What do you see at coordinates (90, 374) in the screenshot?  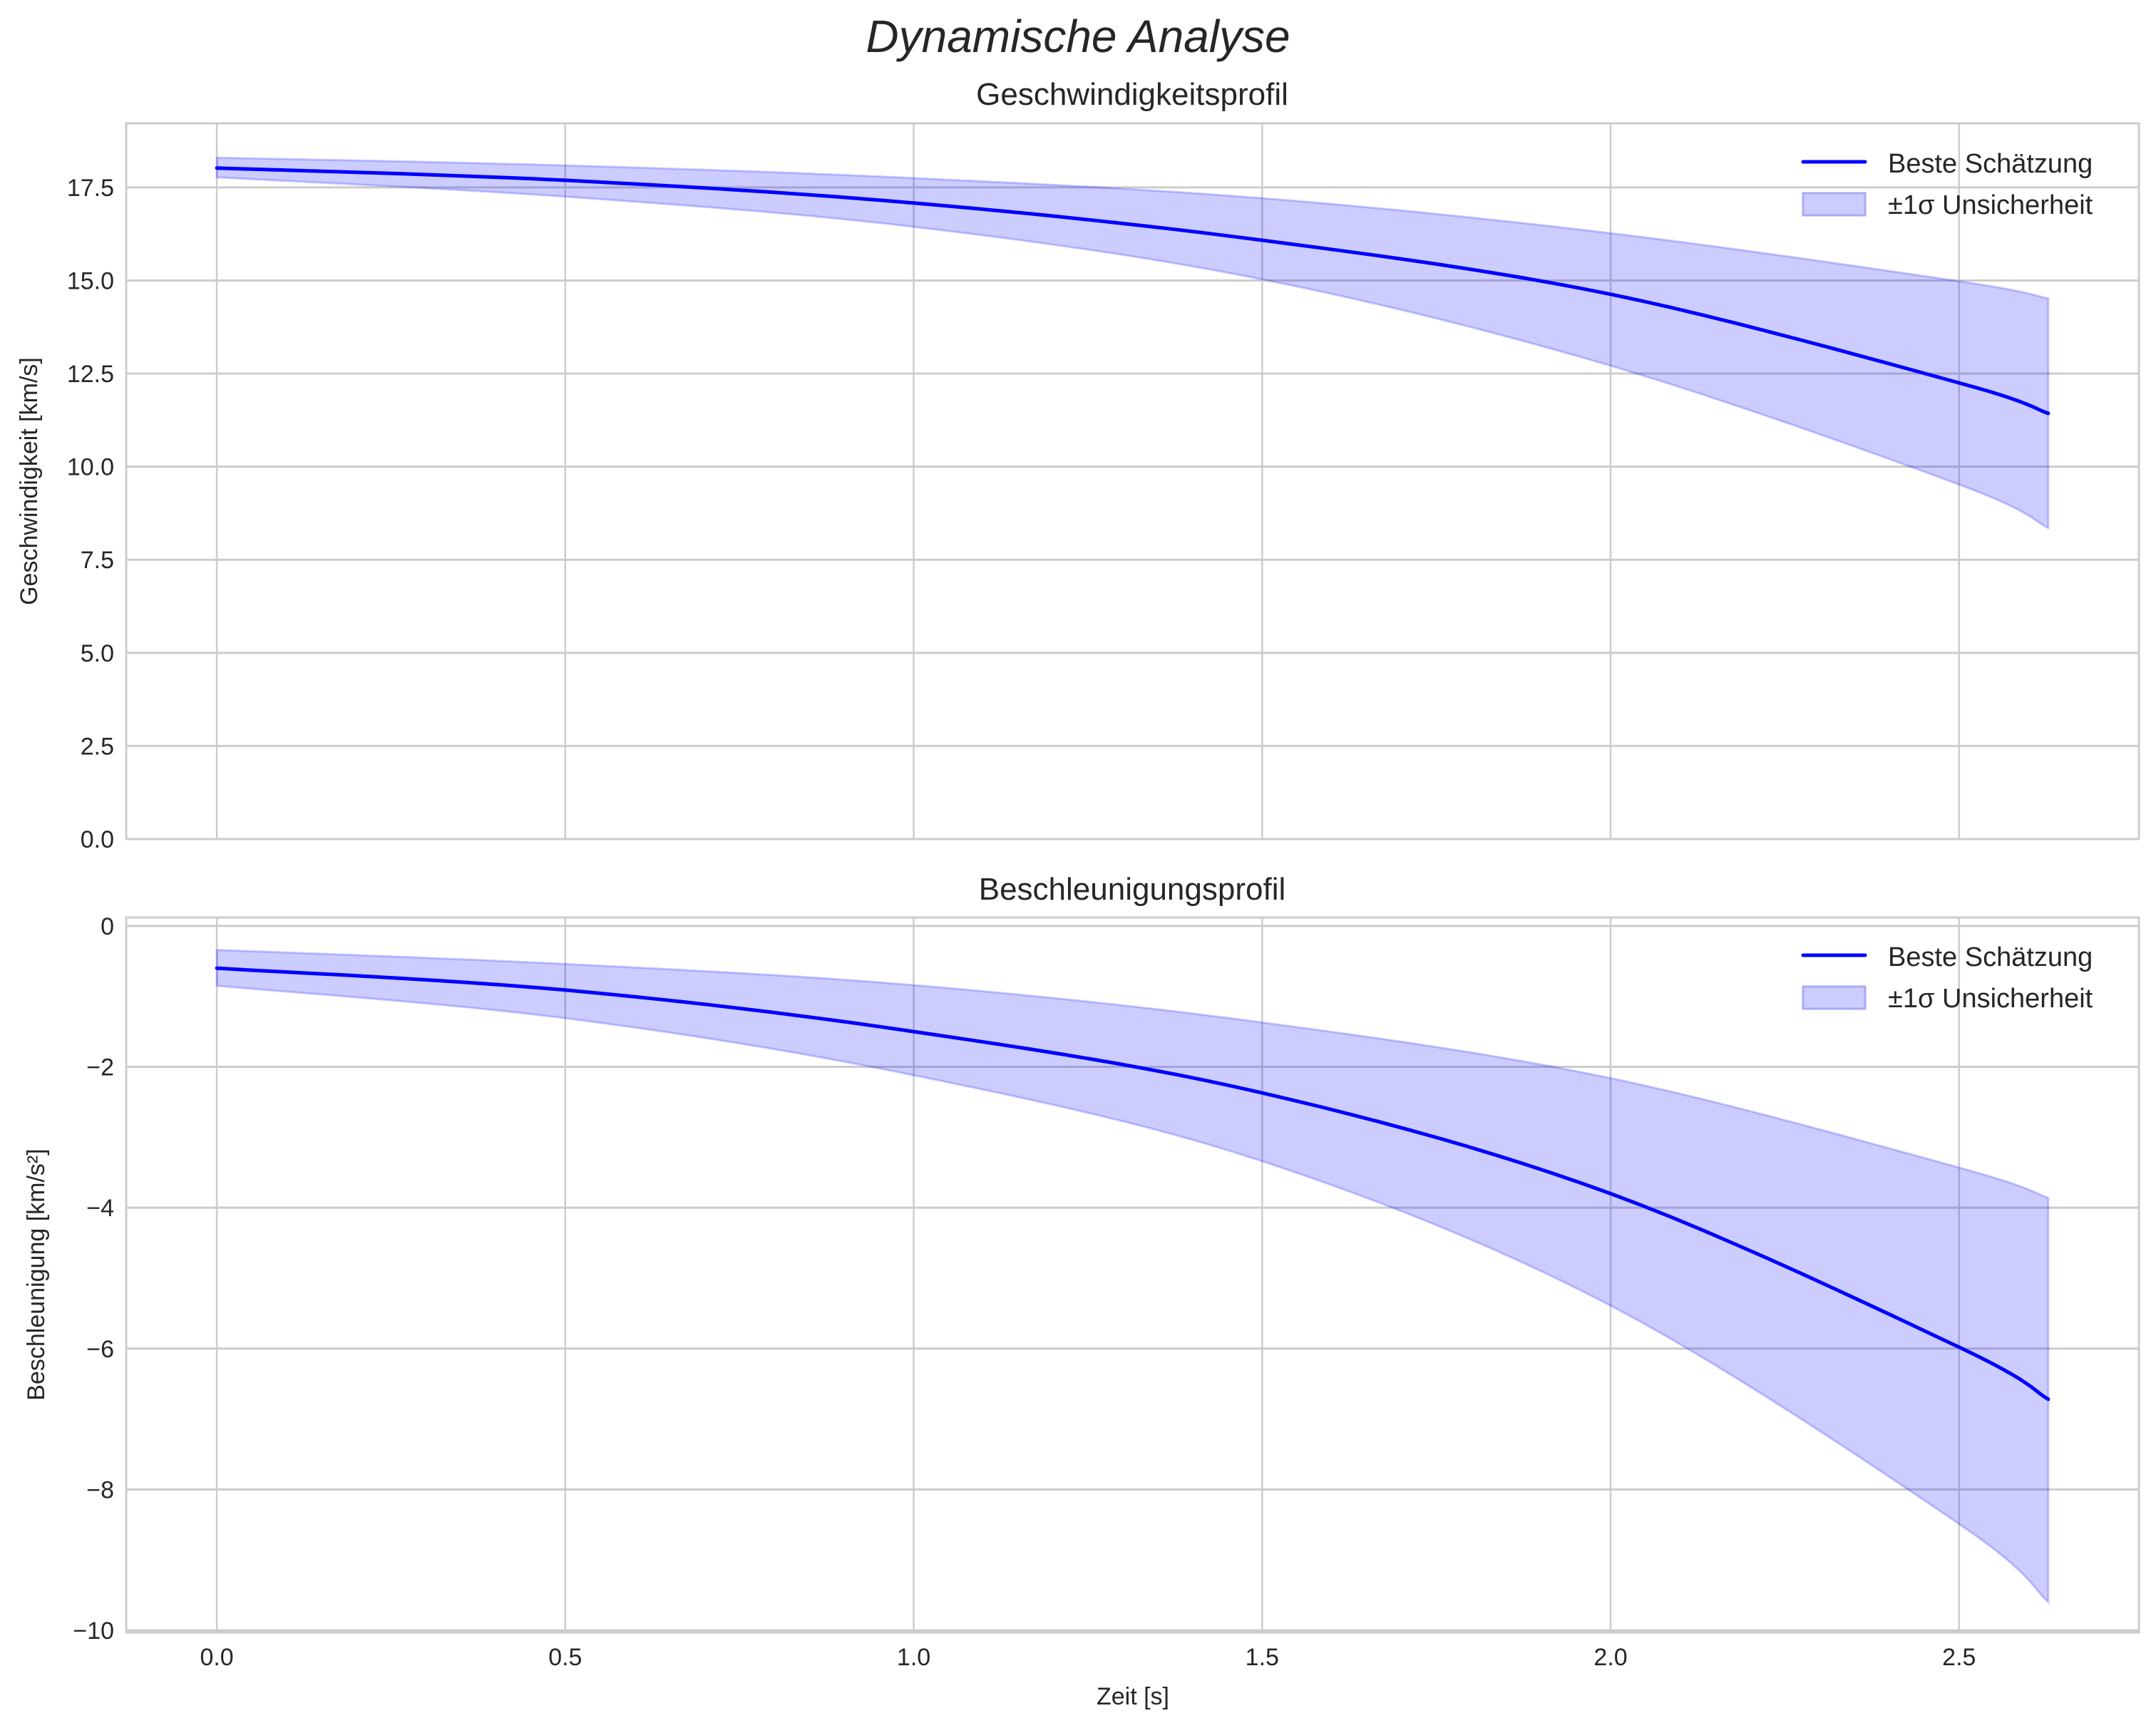 I see `y-tick-label: 12.5` at bounding box center [90, 374].